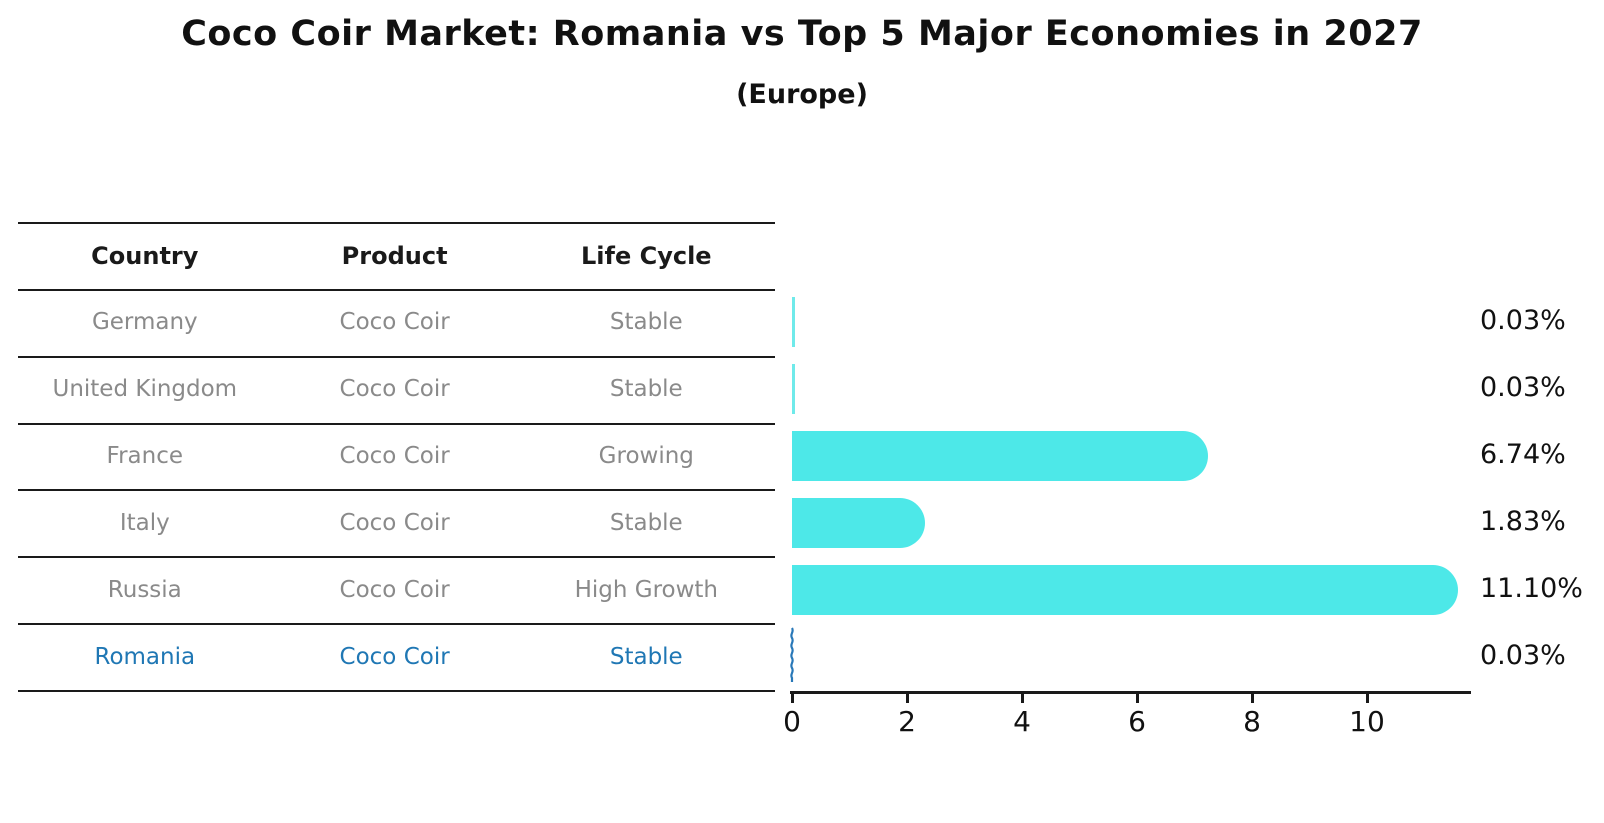 The height and width of the screenshot is (823, 1604). What do you see at coordinates (145, 455) in the screenshot?
I see `table-cell-country: France` at bounding box center [145, 455].